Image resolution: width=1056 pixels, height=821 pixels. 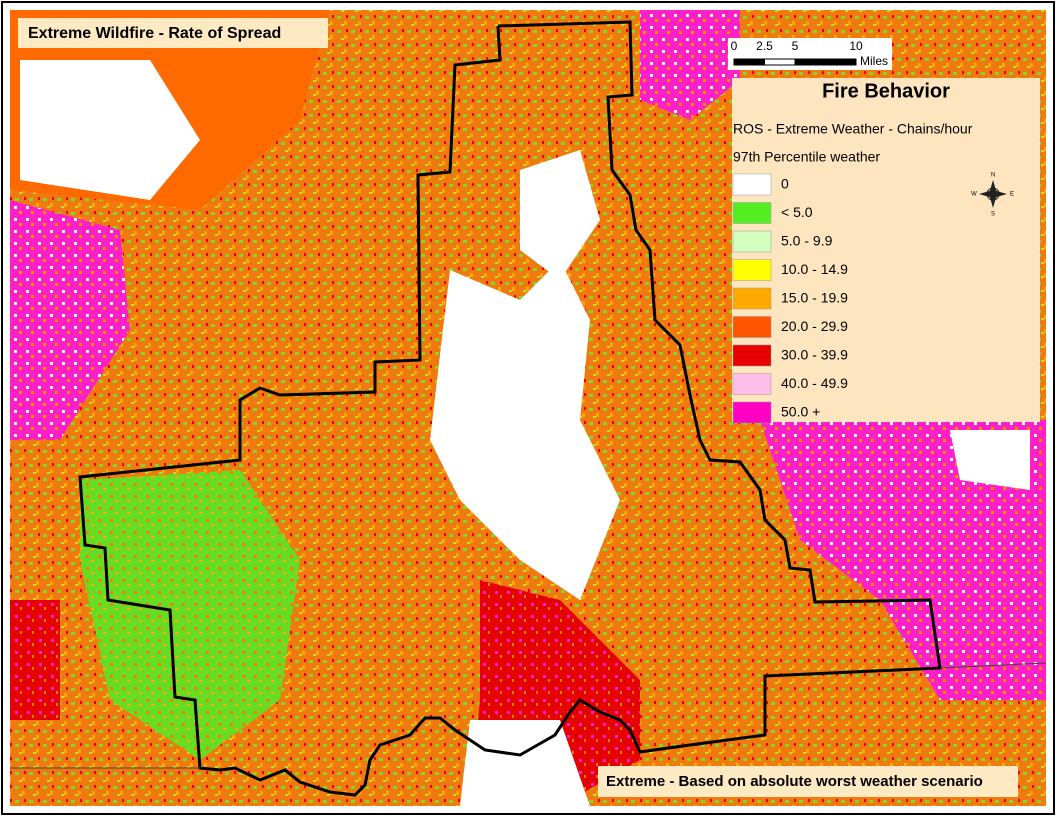 What do you see at coordinates (800, 412) in the screenshot?
I see `legend-label: 50.0 +` at bounding box center [800, 412].